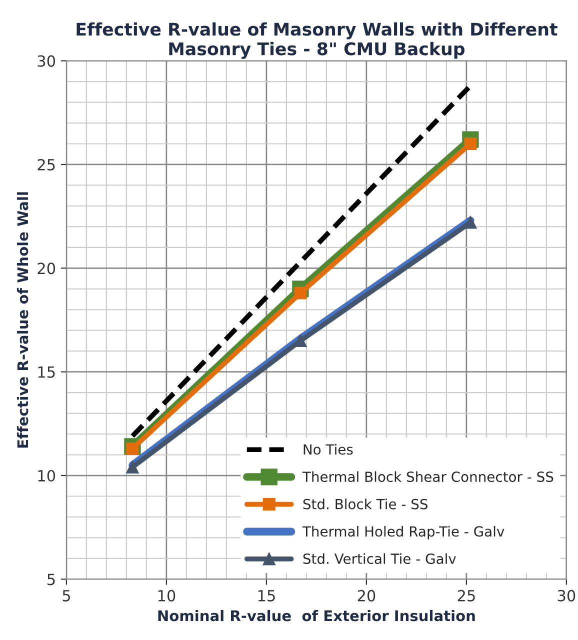  What do you see at coordinates (47, 476) in the screenshot?
I see `y-tick-label: 10` at bounding box center [47, 476].